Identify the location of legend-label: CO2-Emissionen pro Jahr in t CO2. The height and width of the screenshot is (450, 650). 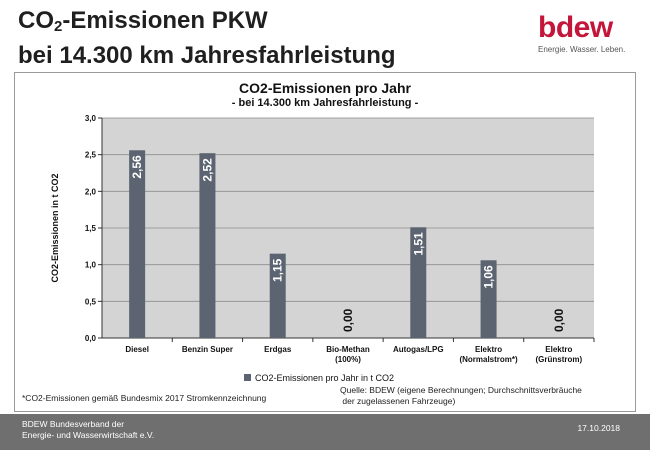
(324, 378).